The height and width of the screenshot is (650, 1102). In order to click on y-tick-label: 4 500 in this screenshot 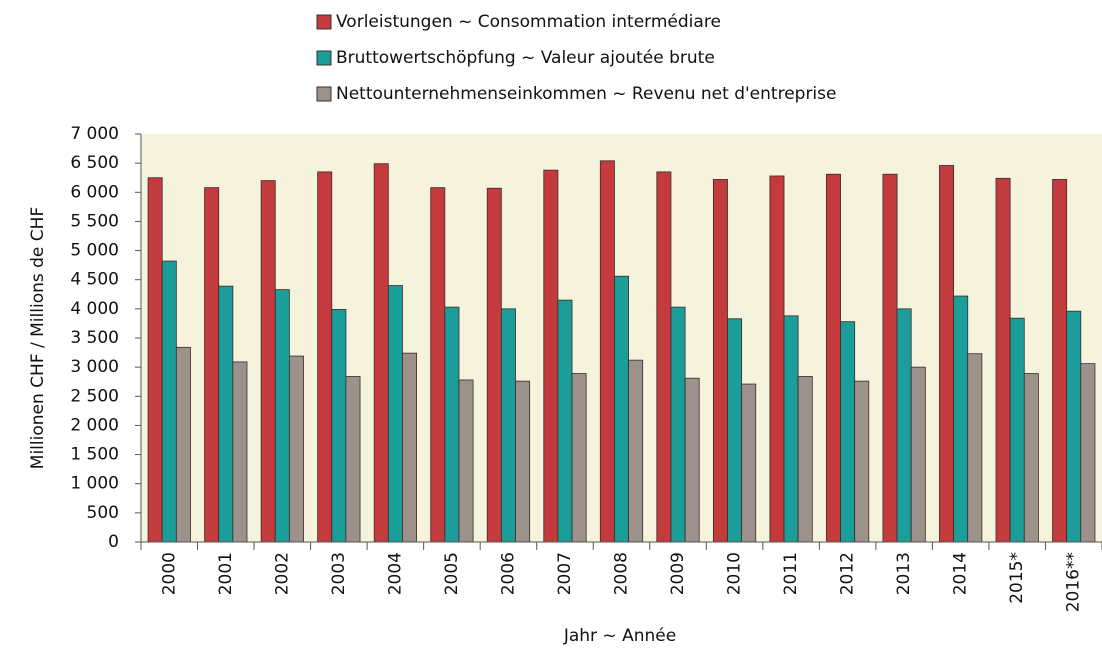, I will do `click(94, 280)`.